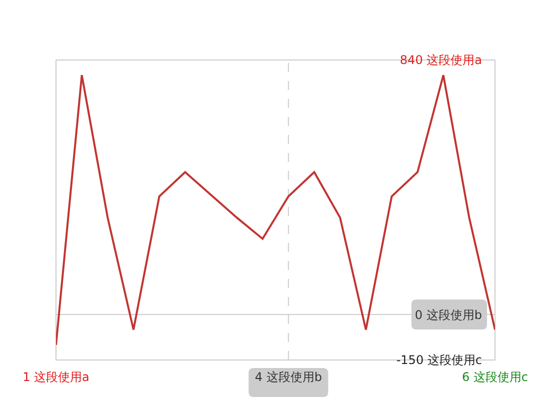 The image size is (550, 420). What do you see at coordinates (439, 360) in the screenshot?
I see `y-tick-label: -150 这段使用c` at bounding box center [439, 360].